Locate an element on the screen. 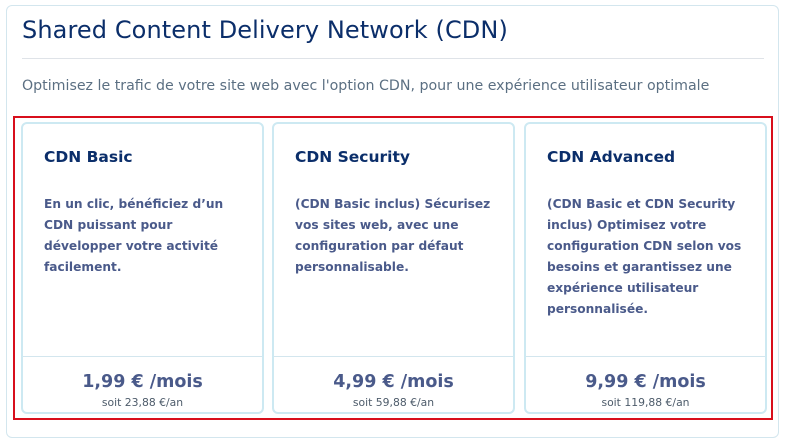 This screenshot has width=788, height=446. plan-name: CDN Basic is located at coordinates (88, 157).